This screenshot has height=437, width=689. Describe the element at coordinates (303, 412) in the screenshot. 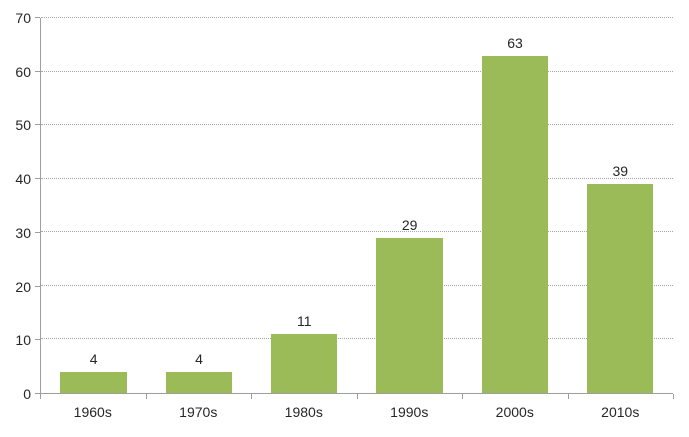

I see `x-axis-label: 1980s` at that location.